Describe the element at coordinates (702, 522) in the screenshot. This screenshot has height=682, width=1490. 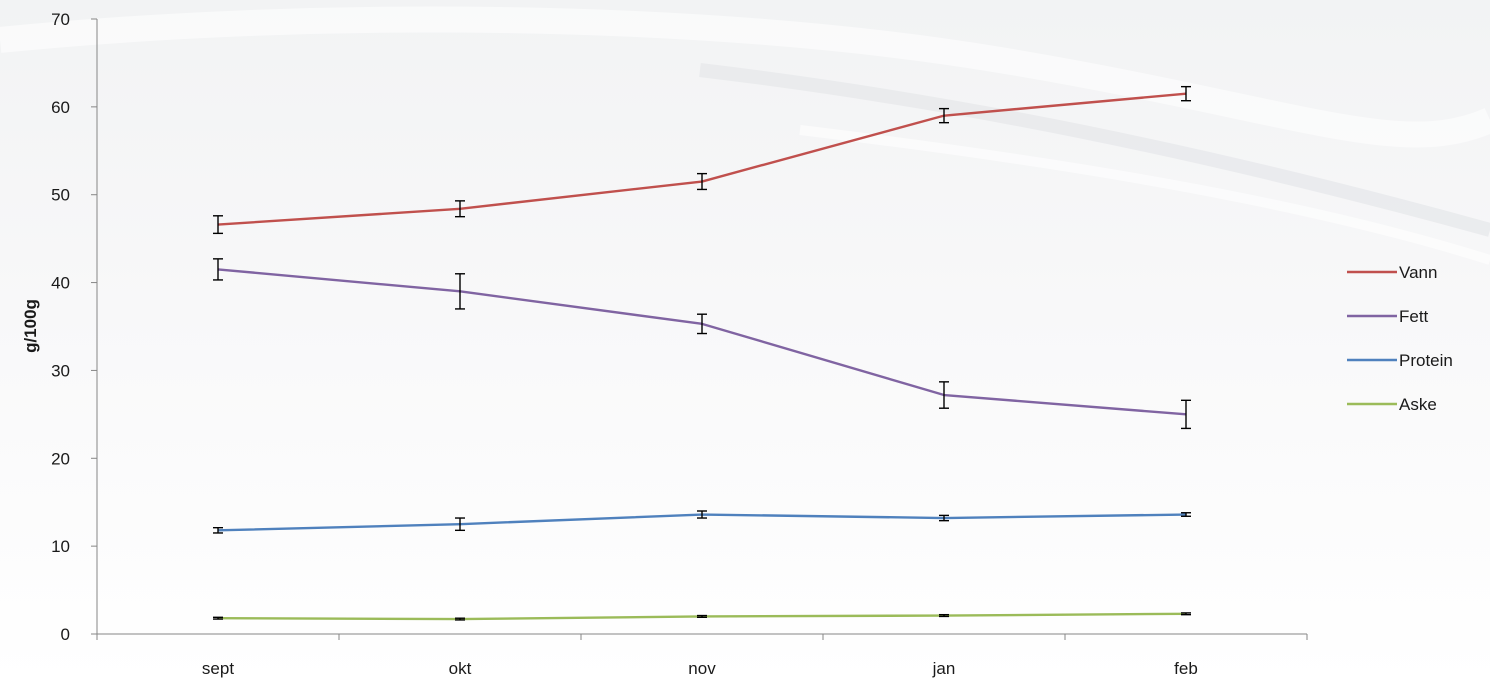
I see `series-protein` at that location.